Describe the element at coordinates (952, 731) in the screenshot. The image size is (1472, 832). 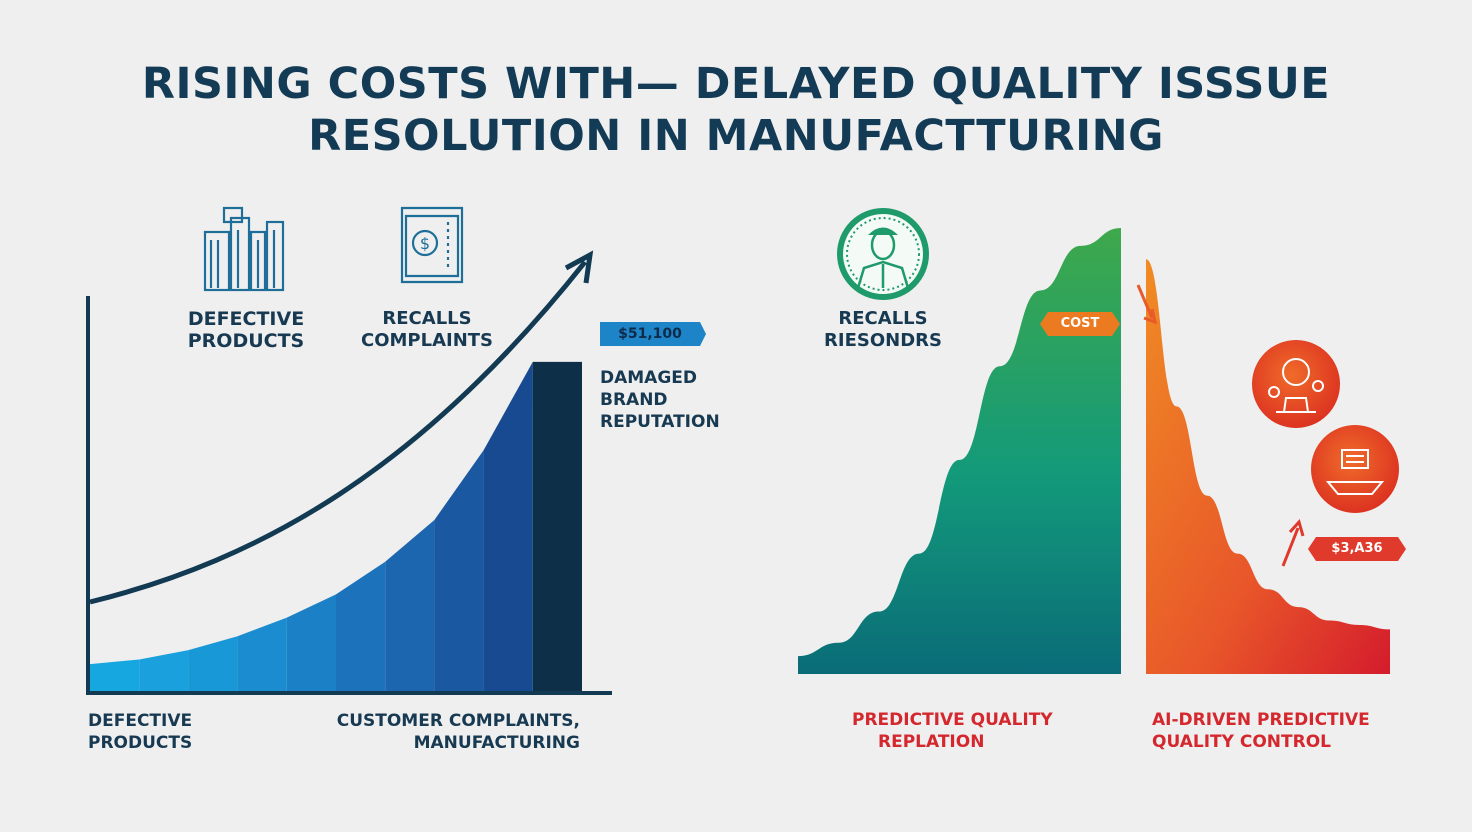
I see `right-bottom-left-label: PREDICTIVE QUALITY REPLATION` at that location.